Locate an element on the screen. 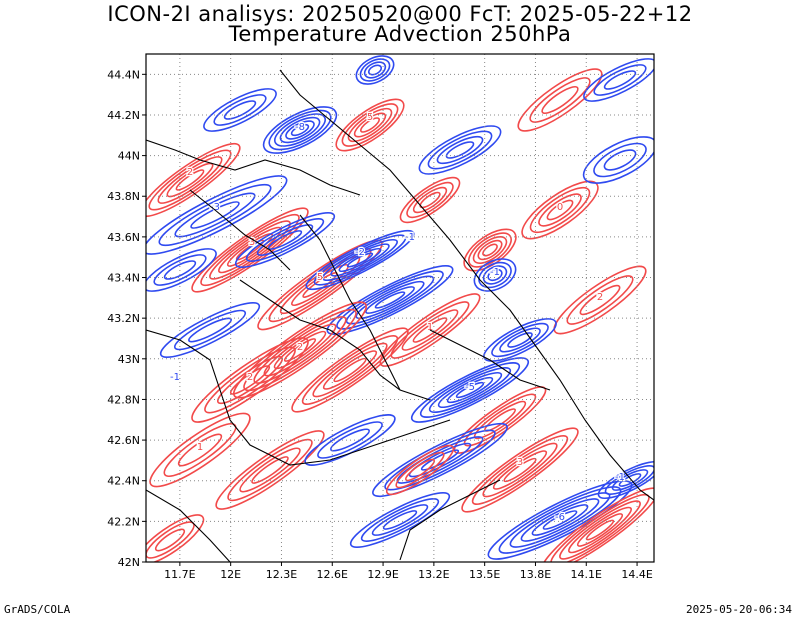 This screenshot has height=618, width=800. x-tick-label: 11.7E is located at coordinates (179, 574).